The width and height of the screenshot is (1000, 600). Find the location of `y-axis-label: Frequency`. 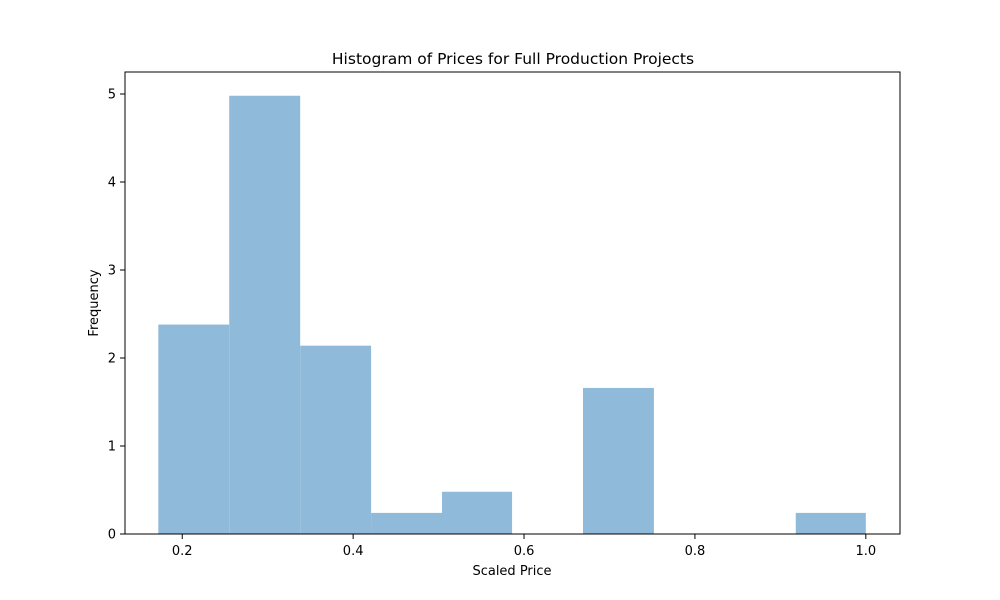

y-axis-label: Frequency is located at coordinates (94, 302).